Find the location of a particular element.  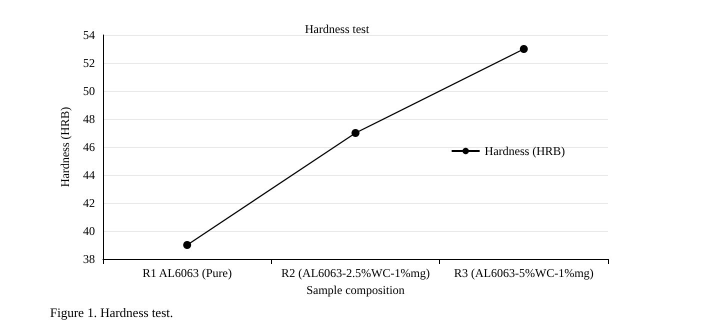

y-tick-label: 54 is located at coordinates (89, 35).